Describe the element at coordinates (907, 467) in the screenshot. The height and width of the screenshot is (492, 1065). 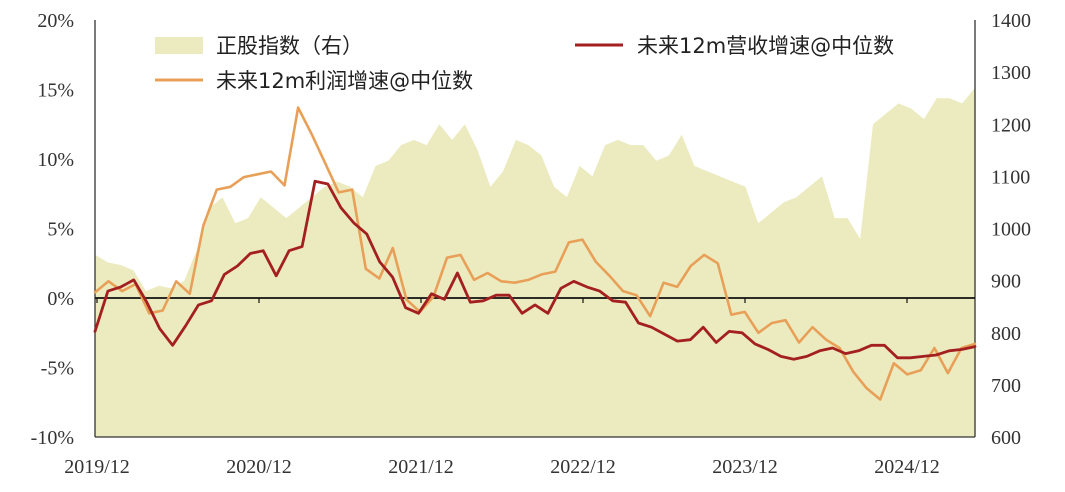
I see `x-tick-label: 2024/12` at that location.